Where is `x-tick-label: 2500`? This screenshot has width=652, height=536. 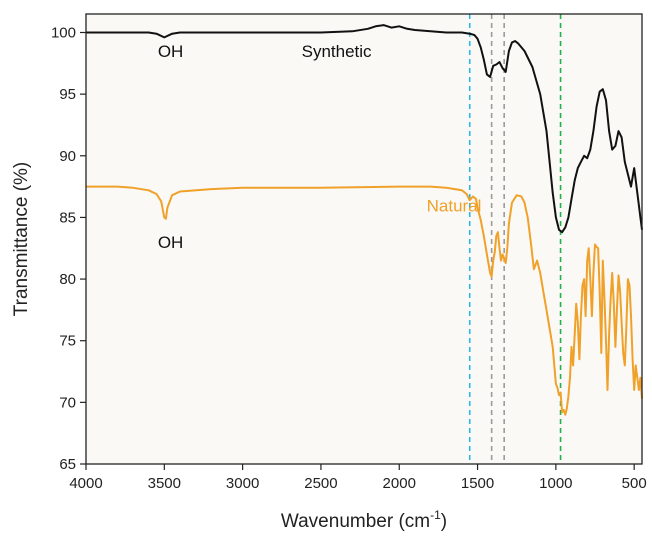
x-tick-label: 2500 is located at coordinates (320, 483).